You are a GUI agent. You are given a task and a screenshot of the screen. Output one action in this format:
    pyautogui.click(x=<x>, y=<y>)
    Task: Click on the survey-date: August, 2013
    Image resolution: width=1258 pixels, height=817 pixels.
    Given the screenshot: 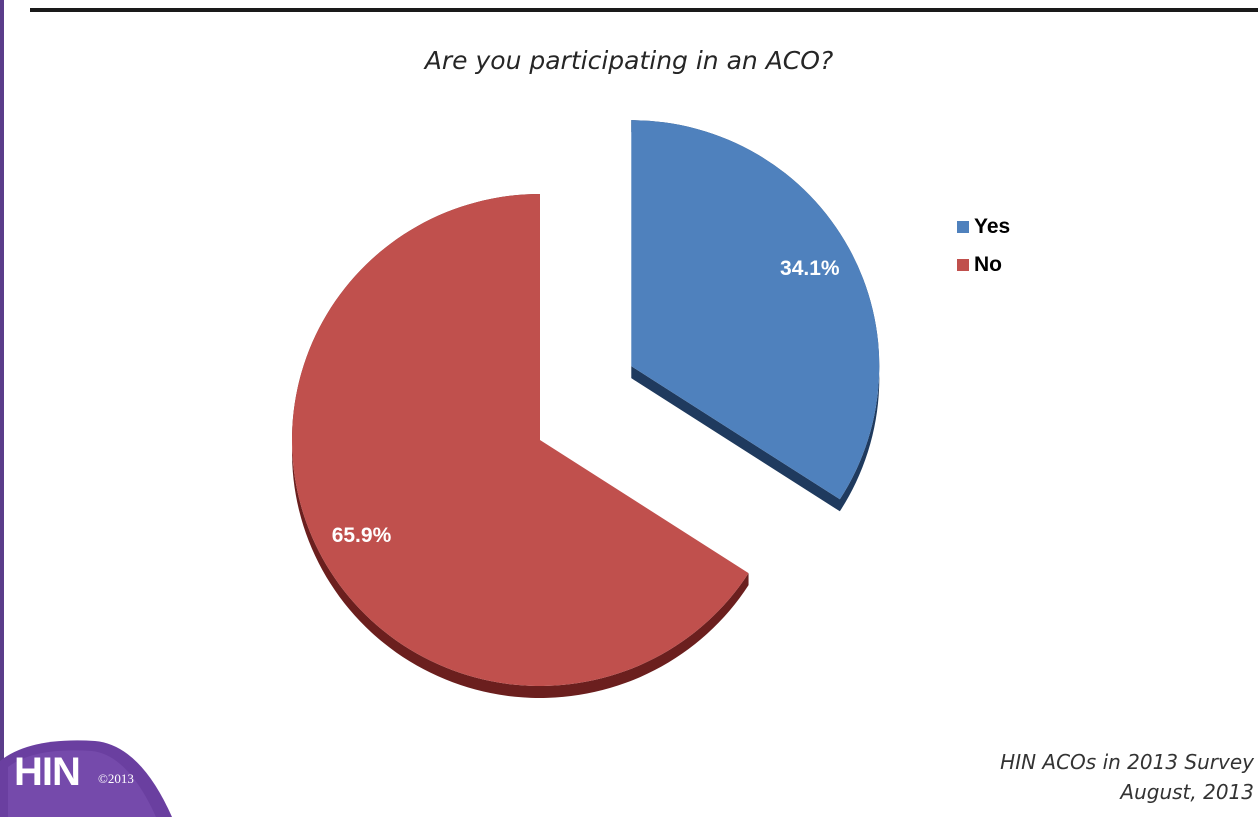 What is the action you would take?
    pyautogui.click(x=1187, y=792)
    